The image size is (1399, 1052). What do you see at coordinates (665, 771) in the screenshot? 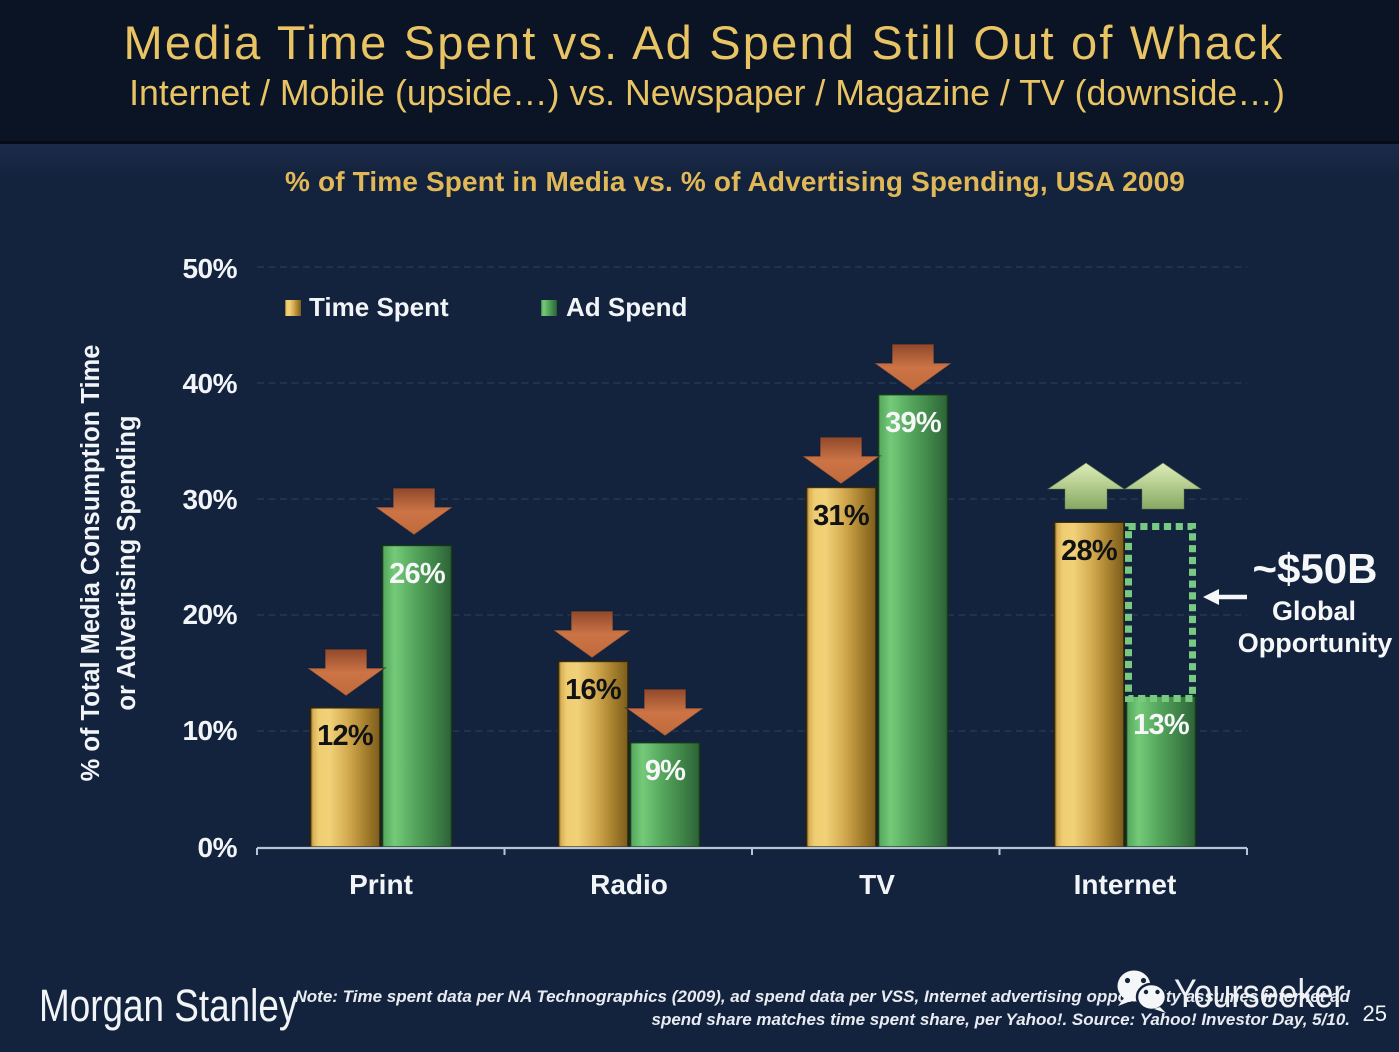
I see `svg-text: 9%` at bounding box center [665, 771].